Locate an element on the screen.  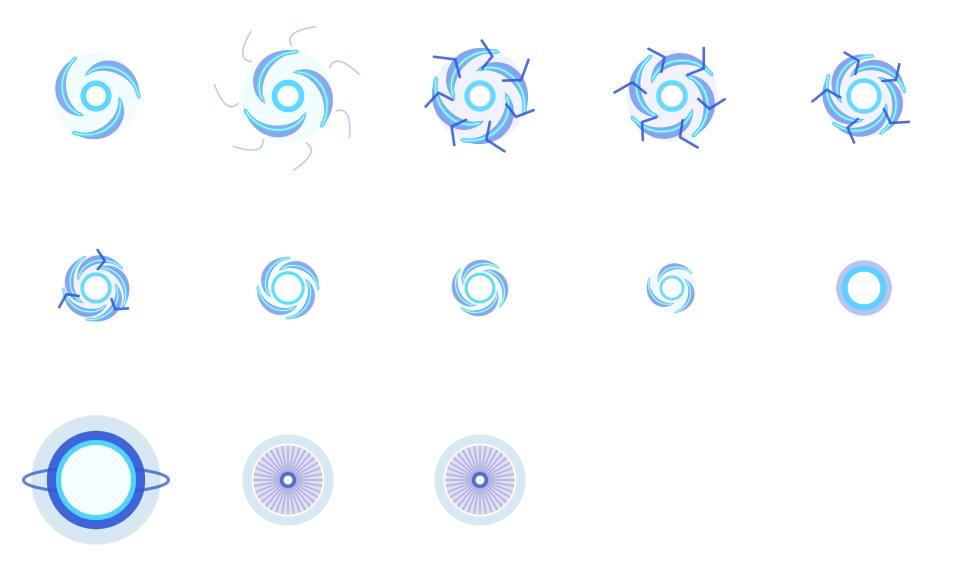
energy-burst is located at coordinates (96, 480).